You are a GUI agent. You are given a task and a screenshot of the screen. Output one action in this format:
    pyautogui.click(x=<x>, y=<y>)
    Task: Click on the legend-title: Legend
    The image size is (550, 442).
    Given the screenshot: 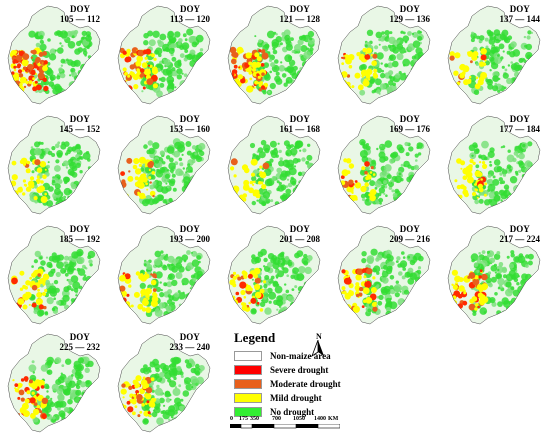 What is the action you would take?
    pyautogui.click(x=255, y=337)
    